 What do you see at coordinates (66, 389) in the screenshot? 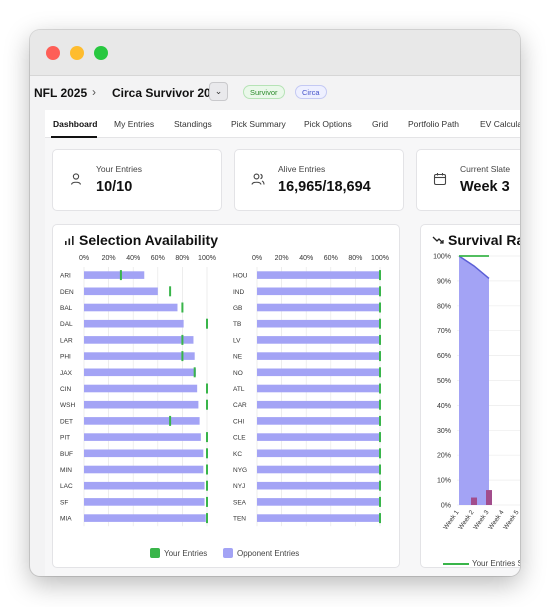
I see `team-label: CIN` at bounding box center [66, 389].